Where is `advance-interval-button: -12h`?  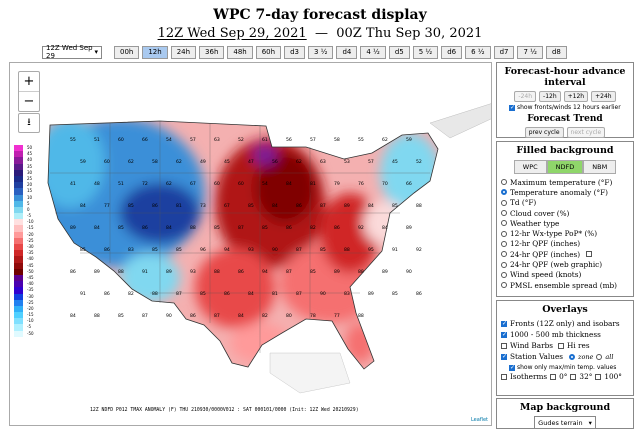 advance-interval-button: -12h is located at coordinates (550, 96).